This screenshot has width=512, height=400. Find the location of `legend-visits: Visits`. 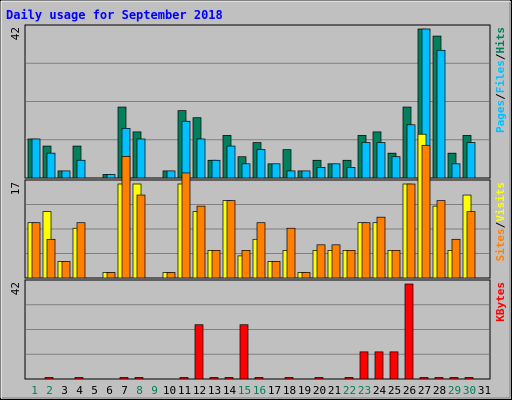

legend-visits: Visits is located at coordinates (500, 202).